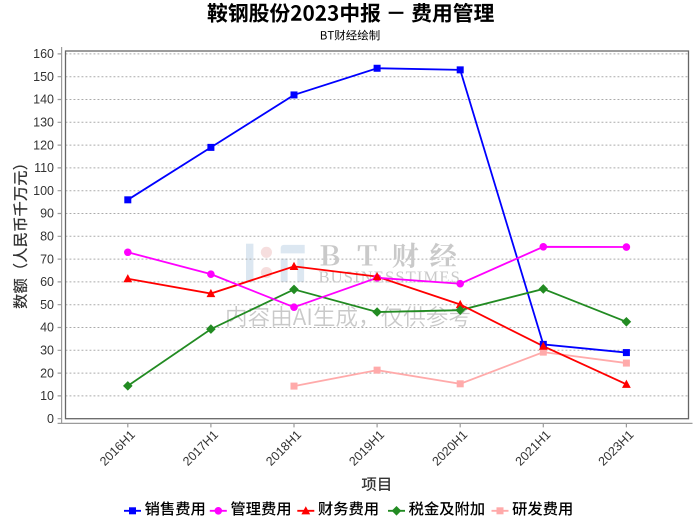 Image resolution: width=700 pixels, height=524 pixels. Describe the element at coordinates (47, 328) in the screenshot. I see `svg-text: 40` at that location.